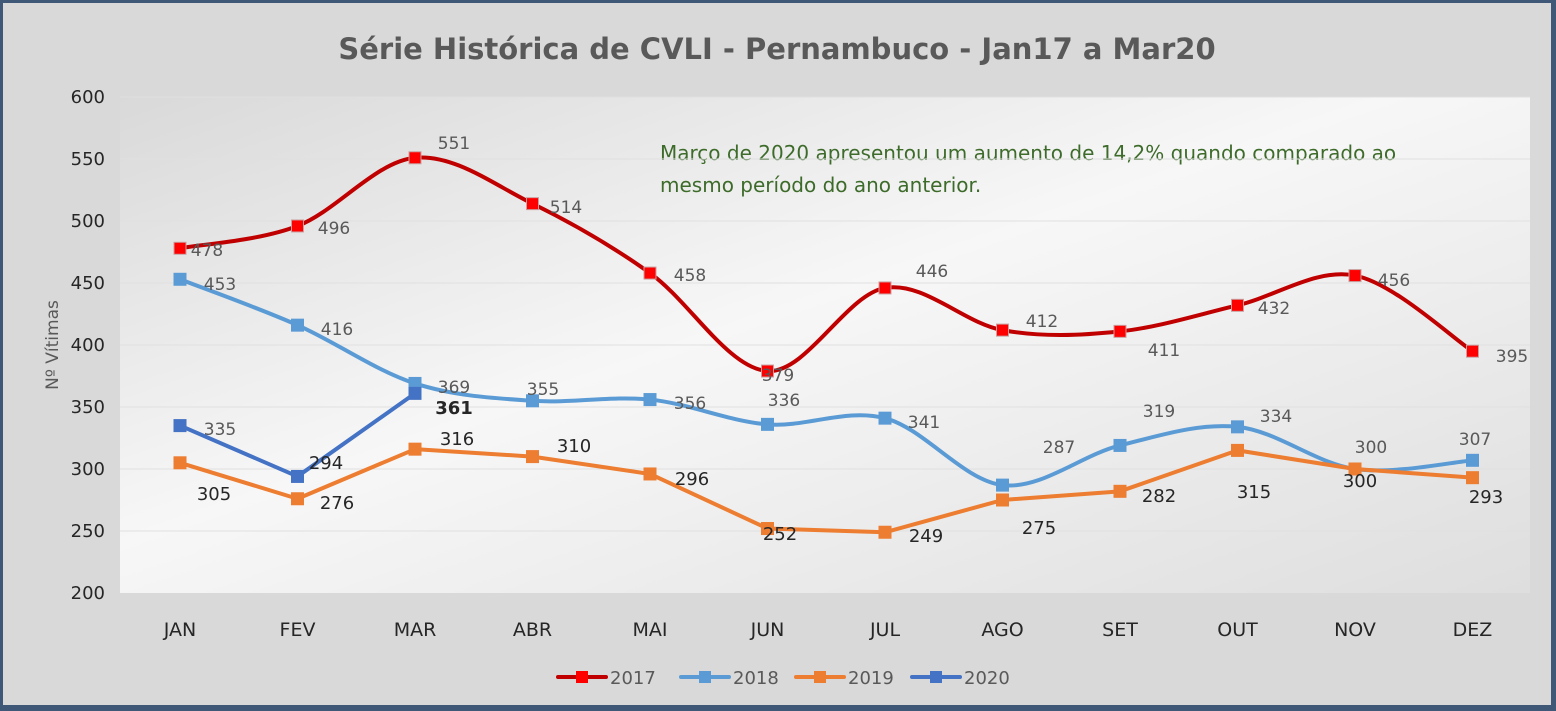  Describe the element at coordinates (871, 678) in the screenshot. I see `legend-label-2019: 2019` at that location.